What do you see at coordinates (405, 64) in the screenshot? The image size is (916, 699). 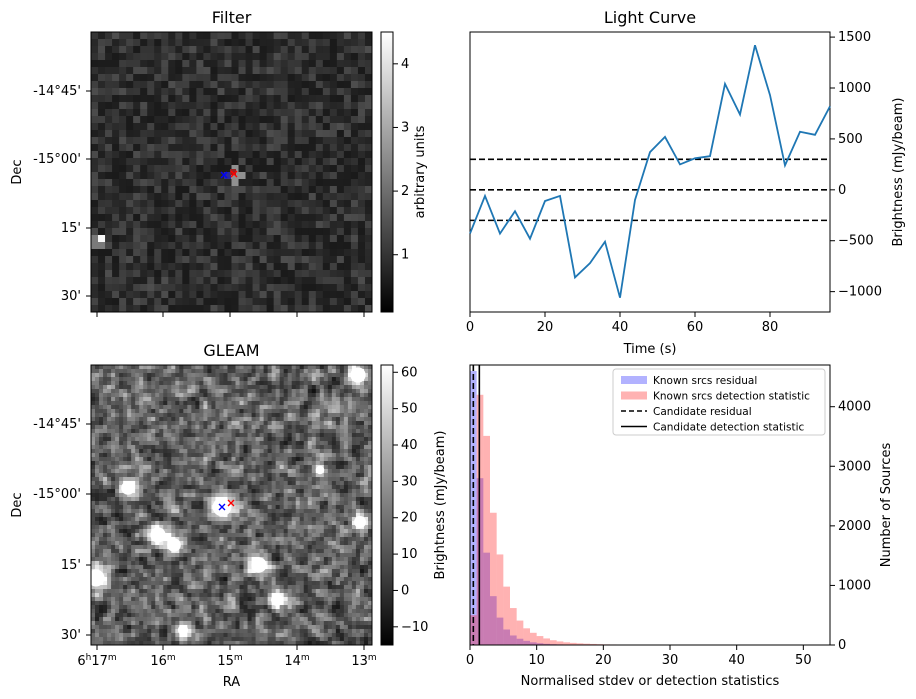 I see `filter-colorbar-tick-label: 4` at bounding box center [405, 64].